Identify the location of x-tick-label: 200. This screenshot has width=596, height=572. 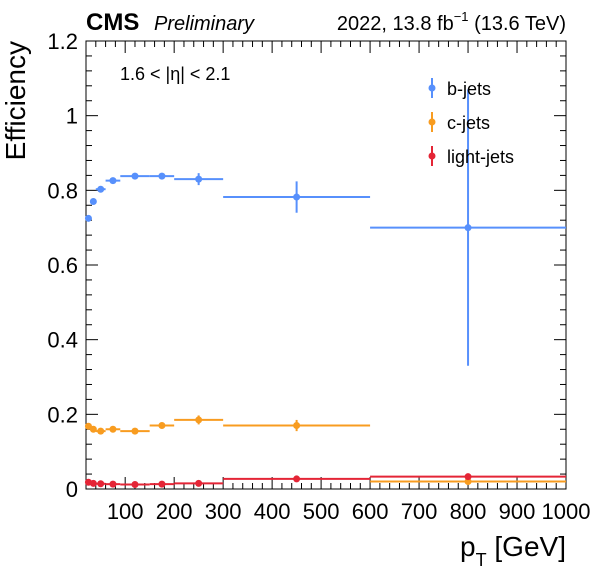
(174, 511).